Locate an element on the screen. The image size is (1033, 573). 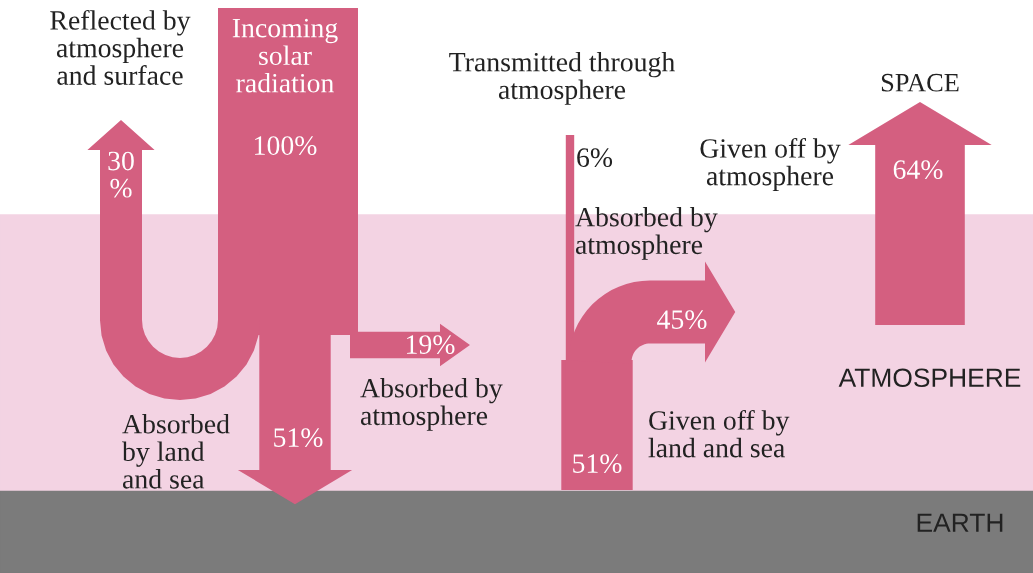
category-label: Reflected by atmosphere and surface is located at coordinates (120, 47).